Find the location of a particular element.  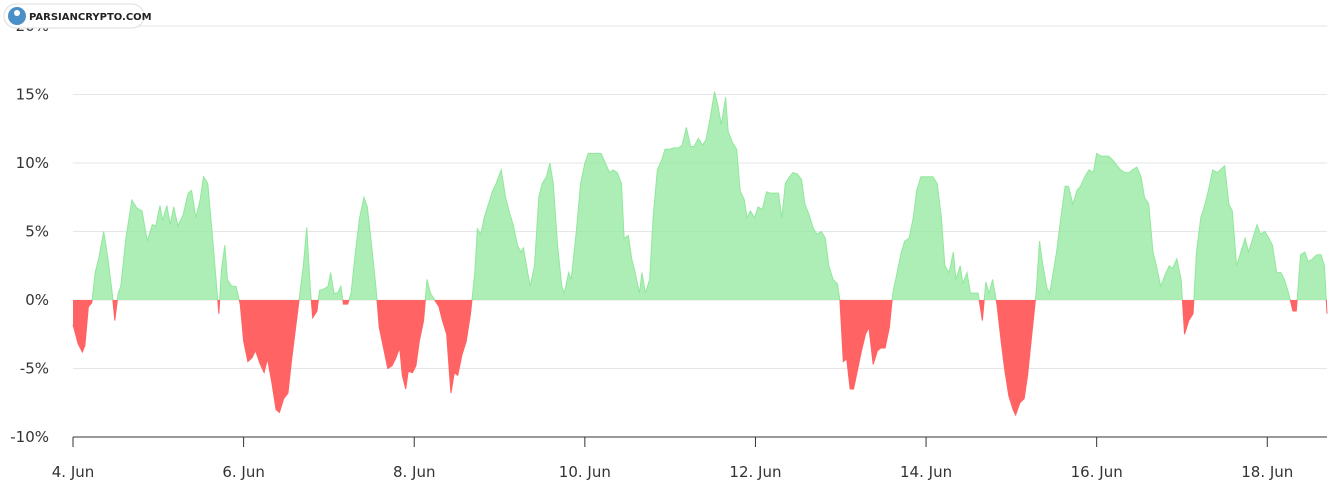

y-tick-label: 0% is located at coordinates (37, 300).